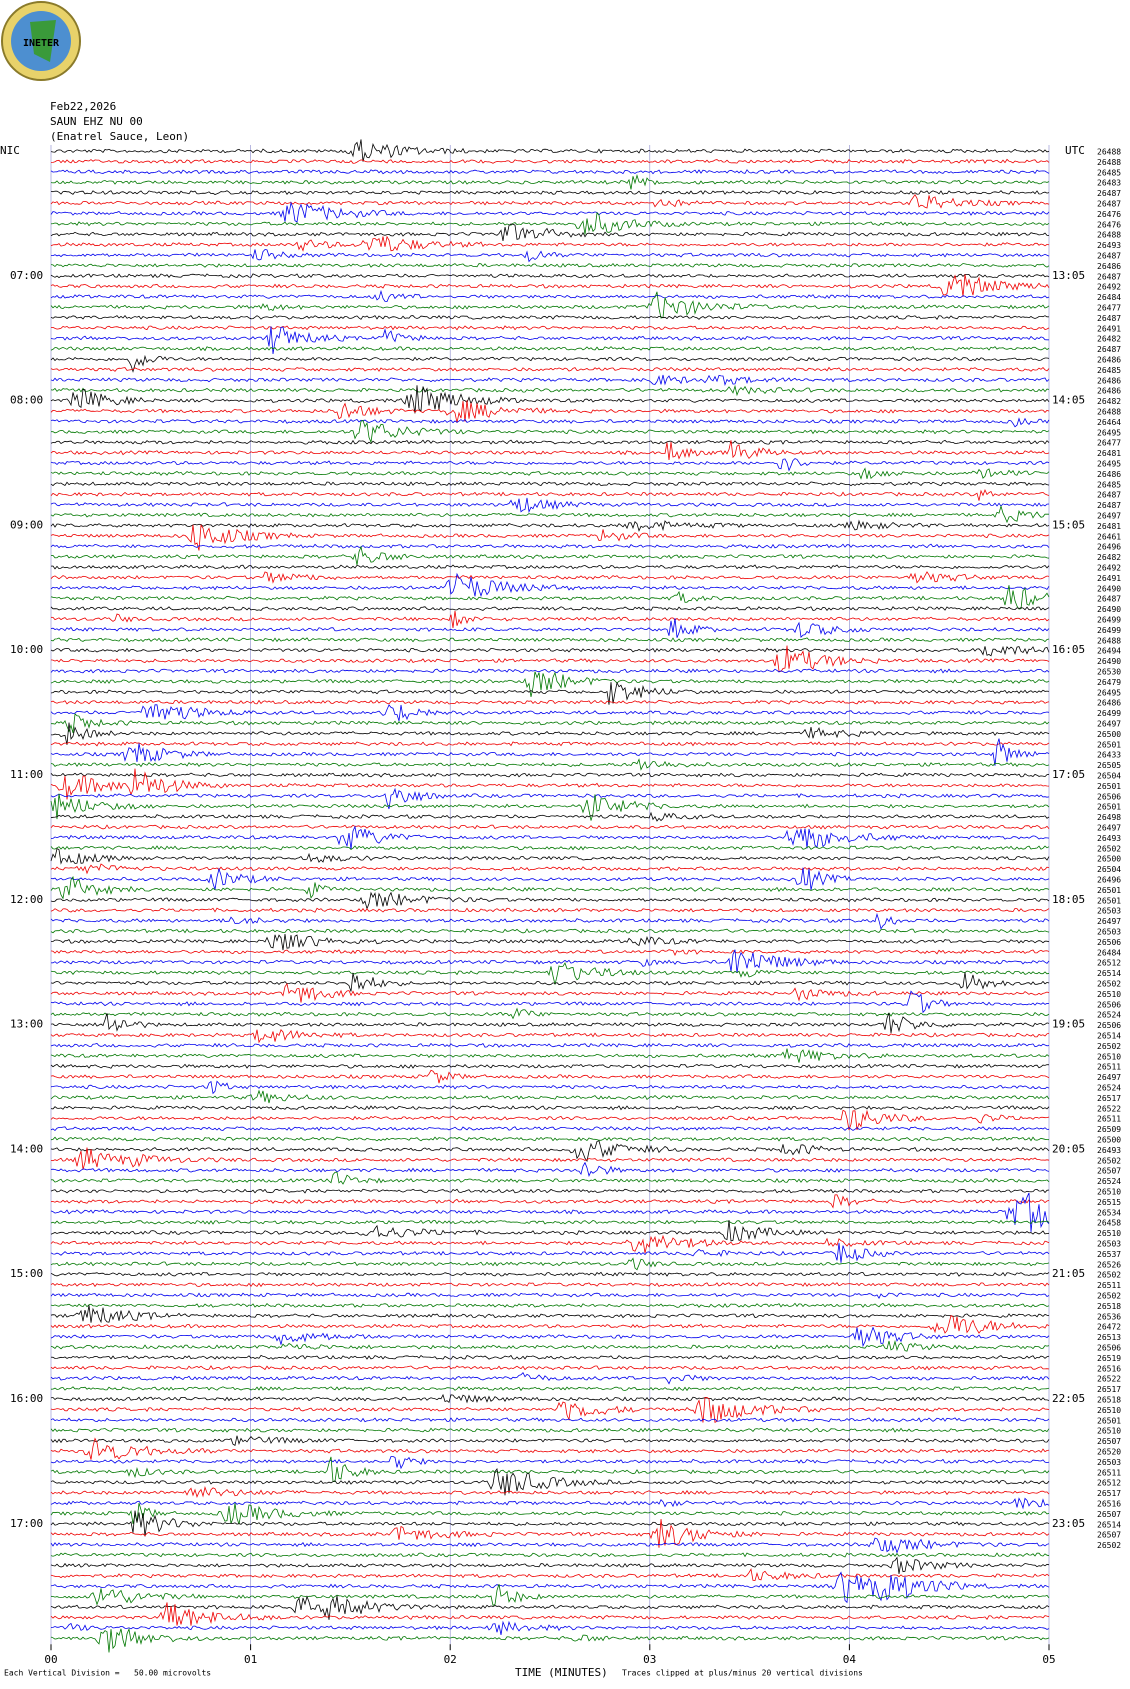 Image resolution: width=1130 pixels, height=1689 pixels. I want to click on right-time-label: 22:05, so click(1068, 1398).